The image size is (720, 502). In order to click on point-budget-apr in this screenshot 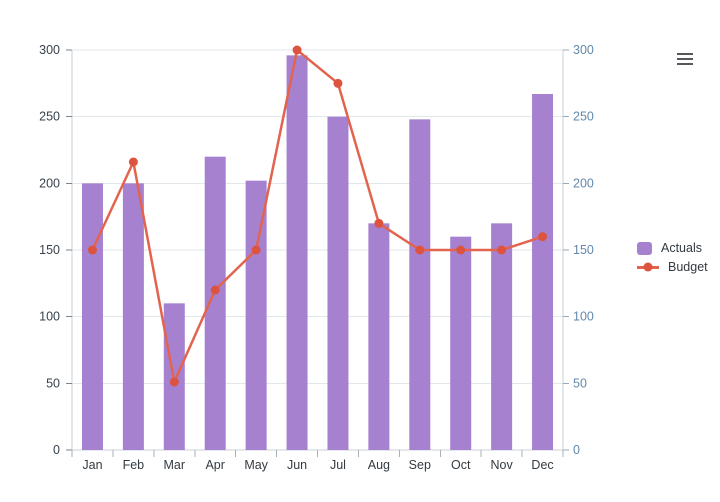, I will do `click(215, 290)`.